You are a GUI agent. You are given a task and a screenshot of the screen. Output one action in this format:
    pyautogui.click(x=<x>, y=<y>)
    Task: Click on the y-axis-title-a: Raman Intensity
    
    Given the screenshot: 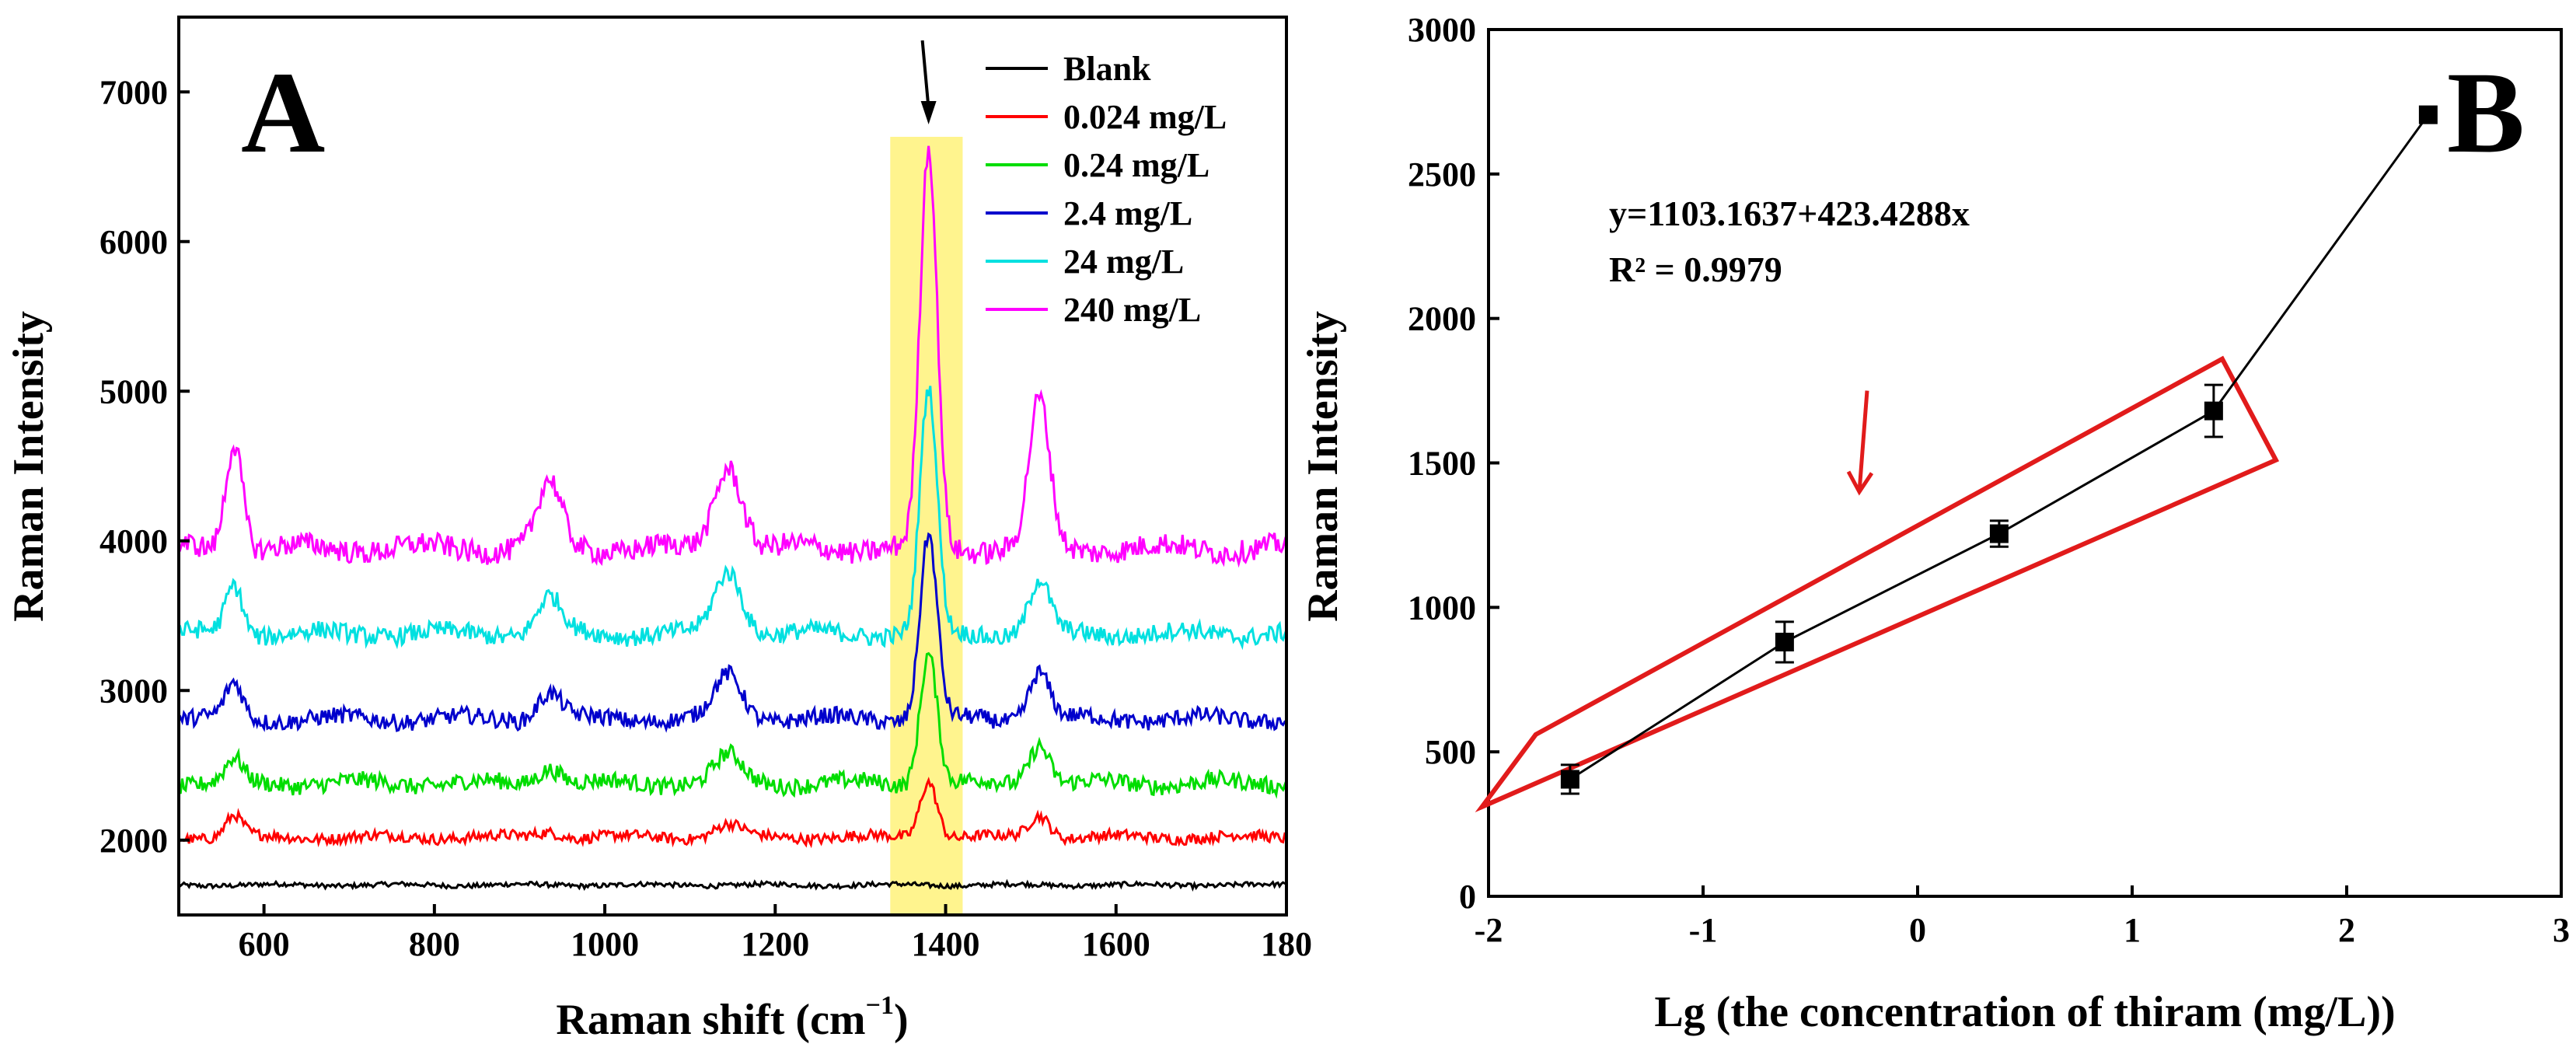 What is the action you would take?
    pyautogui.click(x=29, y=466)
    